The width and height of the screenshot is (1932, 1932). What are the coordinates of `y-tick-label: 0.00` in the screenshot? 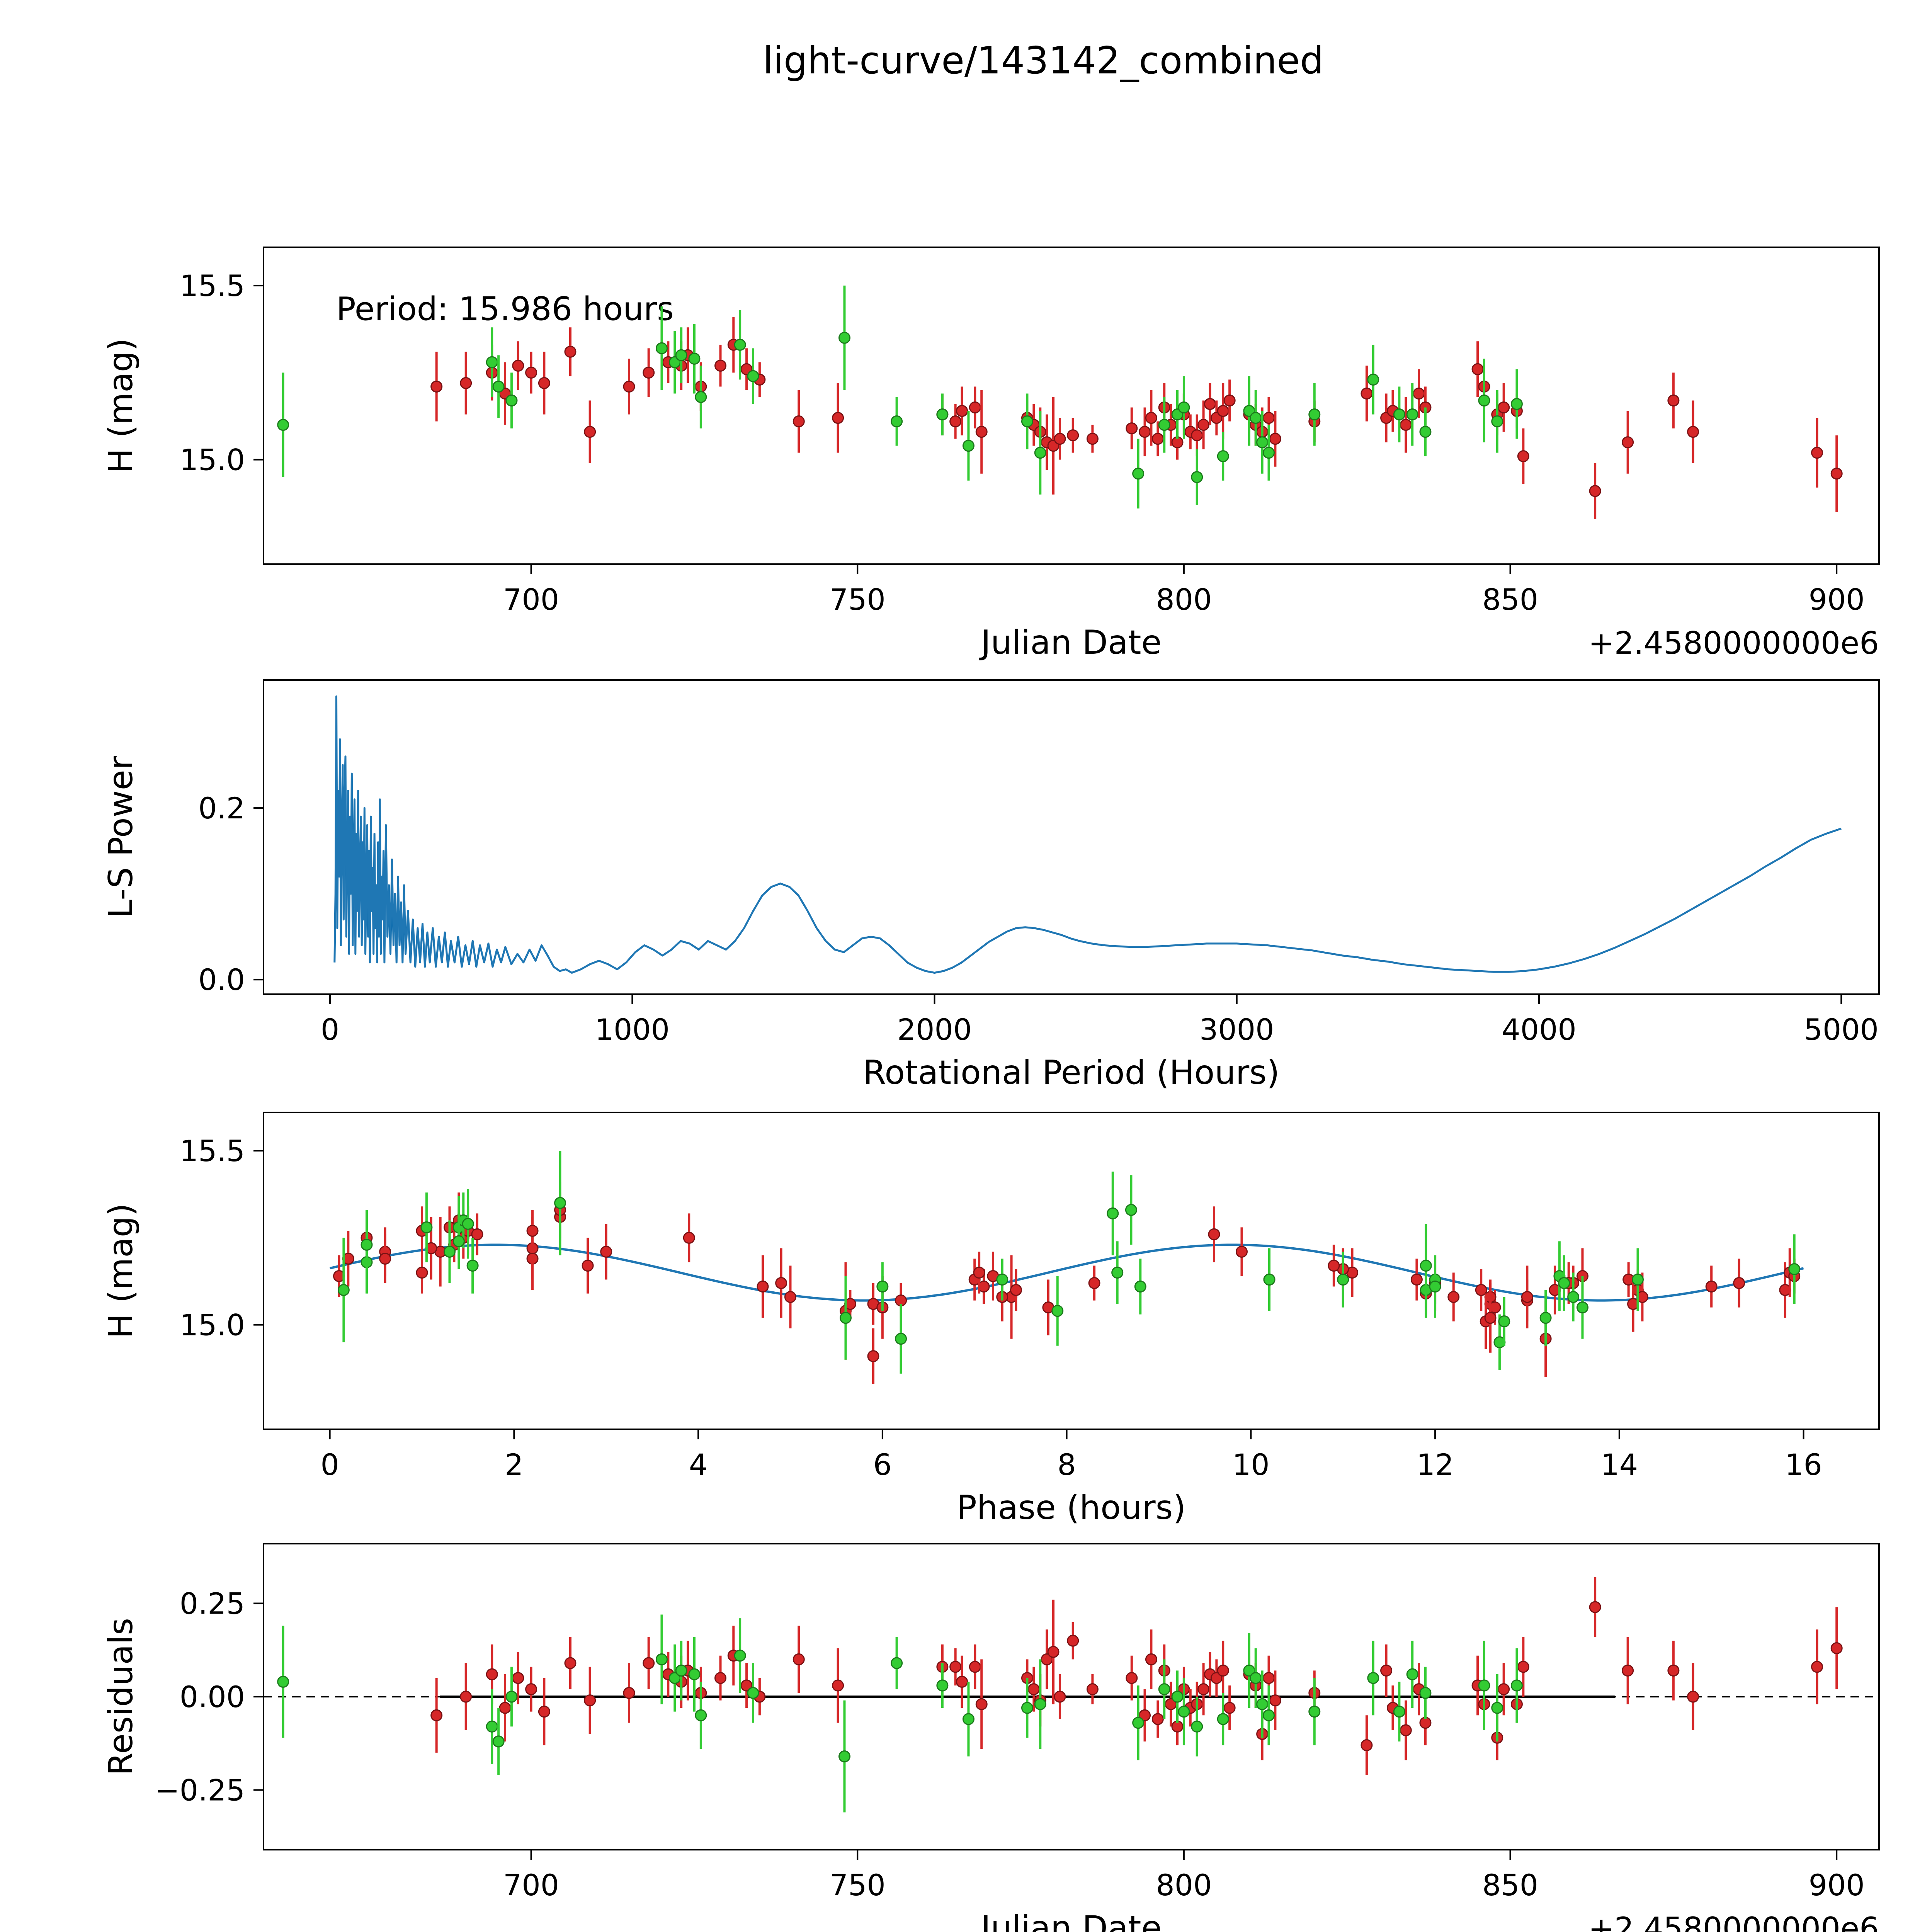 It's located at (212, 1697).